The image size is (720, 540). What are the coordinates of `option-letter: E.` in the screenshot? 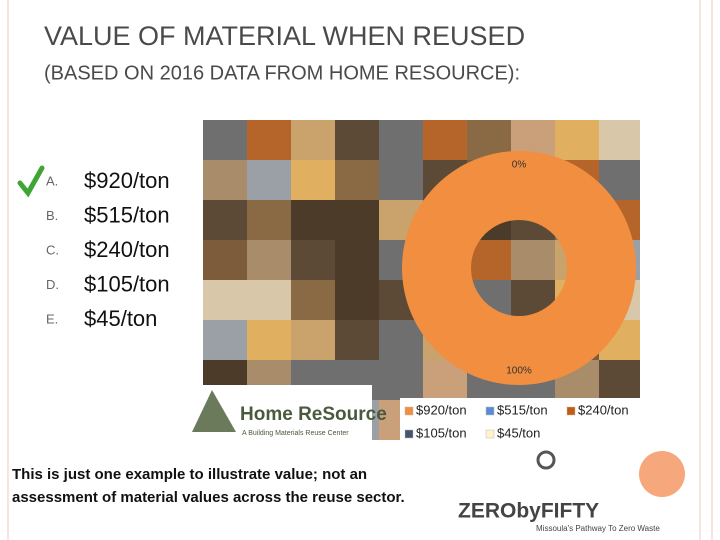 It's located at (52, 318).